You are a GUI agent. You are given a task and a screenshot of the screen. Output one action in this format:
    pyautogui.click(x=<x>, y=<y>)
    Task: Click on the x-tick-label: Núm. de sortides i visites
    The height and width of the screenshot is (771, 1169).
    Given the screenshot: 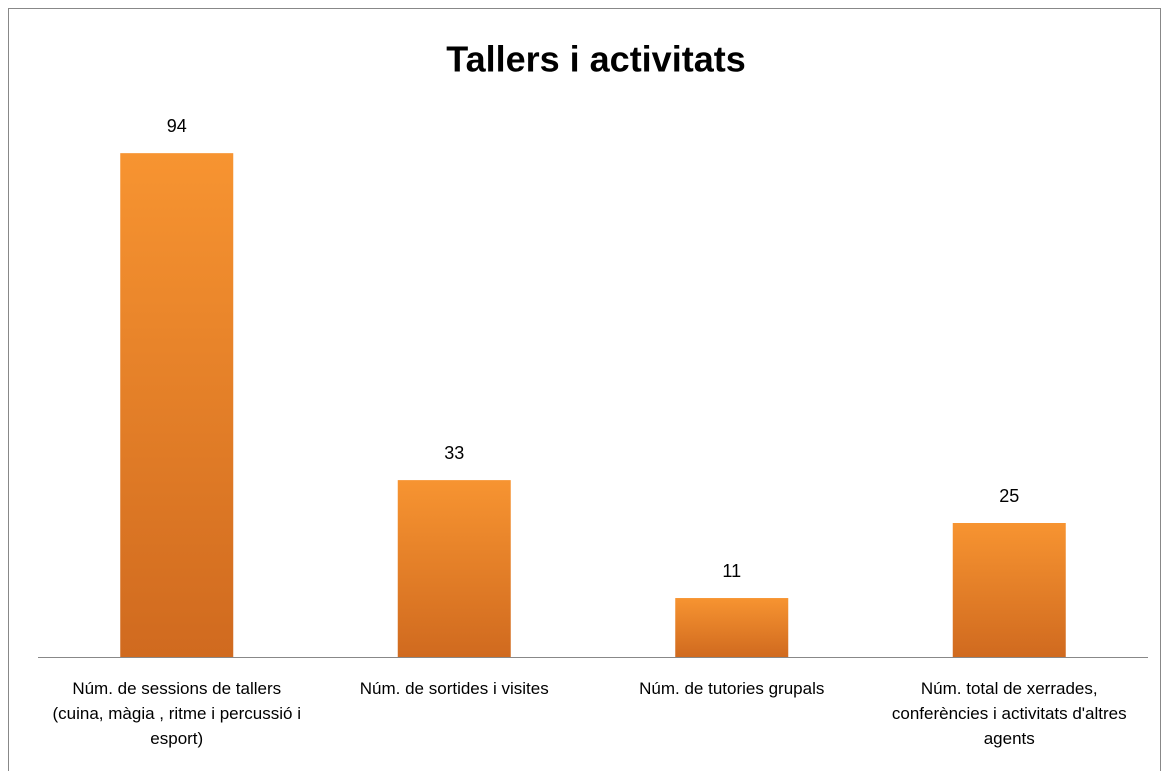 What is the action you would take?
    pyautogui.click(x=454, y=688)
    